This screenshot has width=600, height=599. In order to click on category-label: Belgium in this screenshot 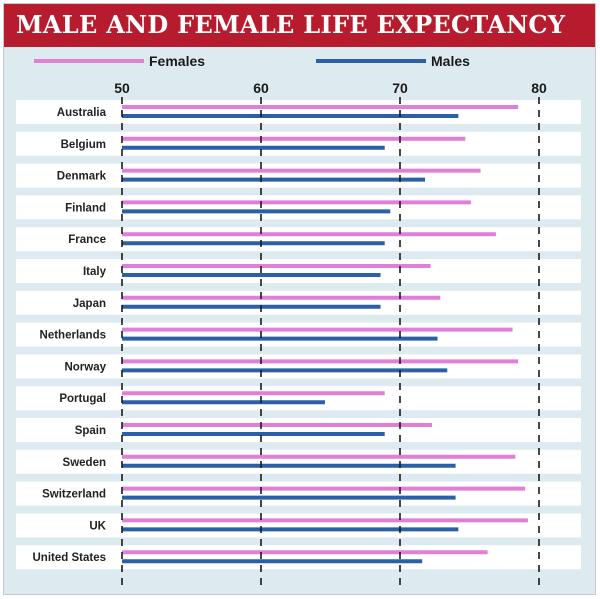, I will do `click(83, 145)`.